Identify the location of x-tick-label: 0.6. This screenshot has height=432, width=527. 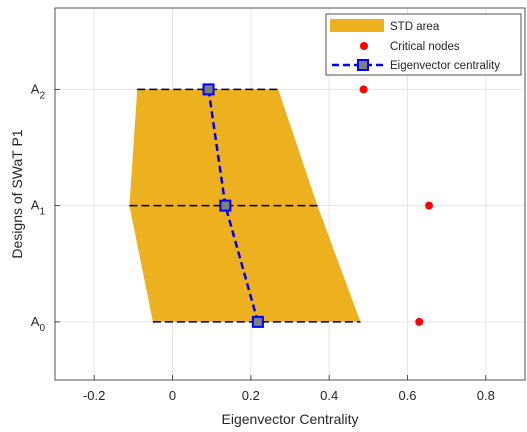
(407, 395).